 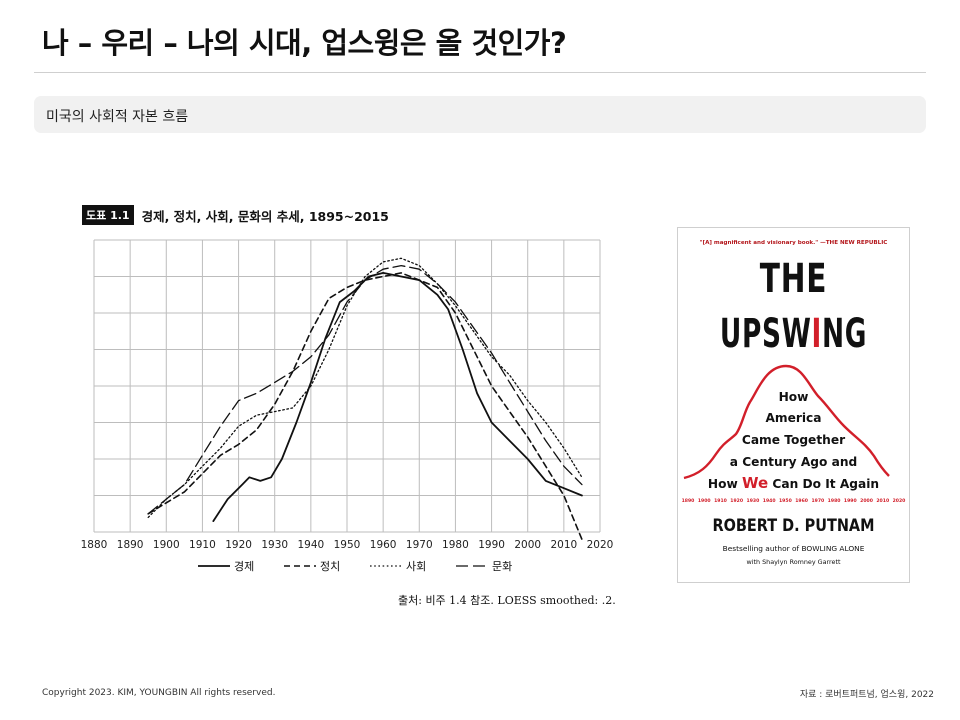 What do you see at coordinates (793, 440) in the screenshot?
I see `book-subtitle-line: Came Together` at bounding box center [793, 440].